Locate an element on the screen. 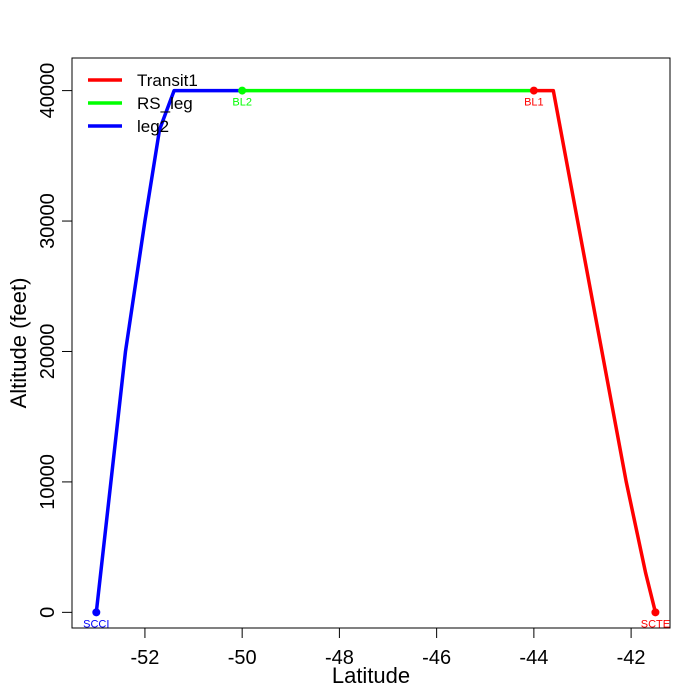 The height and width of the screenshot is (700, 700). x-tick-label: -50 is located at coordinates (242, 658).